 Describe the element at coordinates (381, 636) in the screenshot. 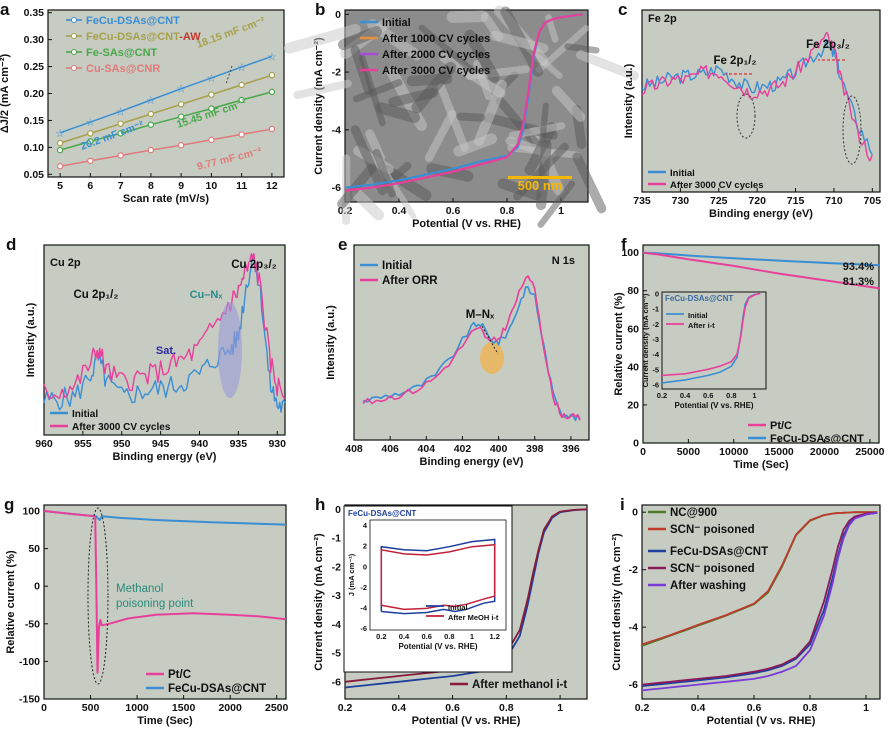

I see `inset-x-tick-label: 0.2` at that location.